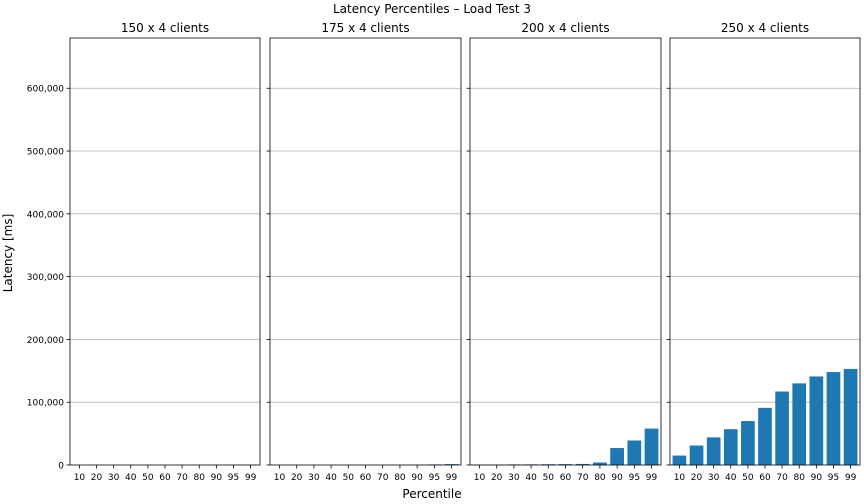 The width and height of the screenshot is (864, 504). I want to click on figure-title: Latency Percentiles – Load Test 3, so click(432, 9).